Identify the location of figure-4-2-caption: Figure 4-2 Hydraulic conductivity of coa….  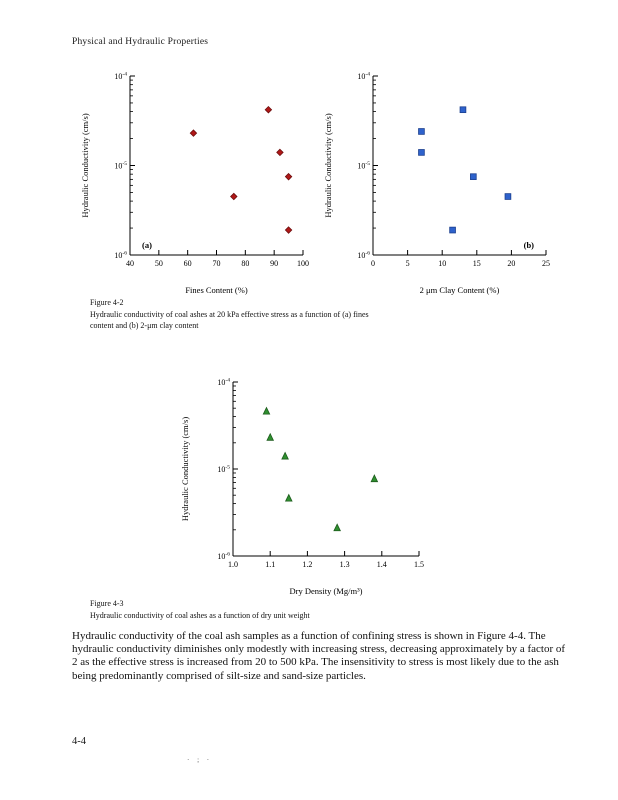
(229, 314).